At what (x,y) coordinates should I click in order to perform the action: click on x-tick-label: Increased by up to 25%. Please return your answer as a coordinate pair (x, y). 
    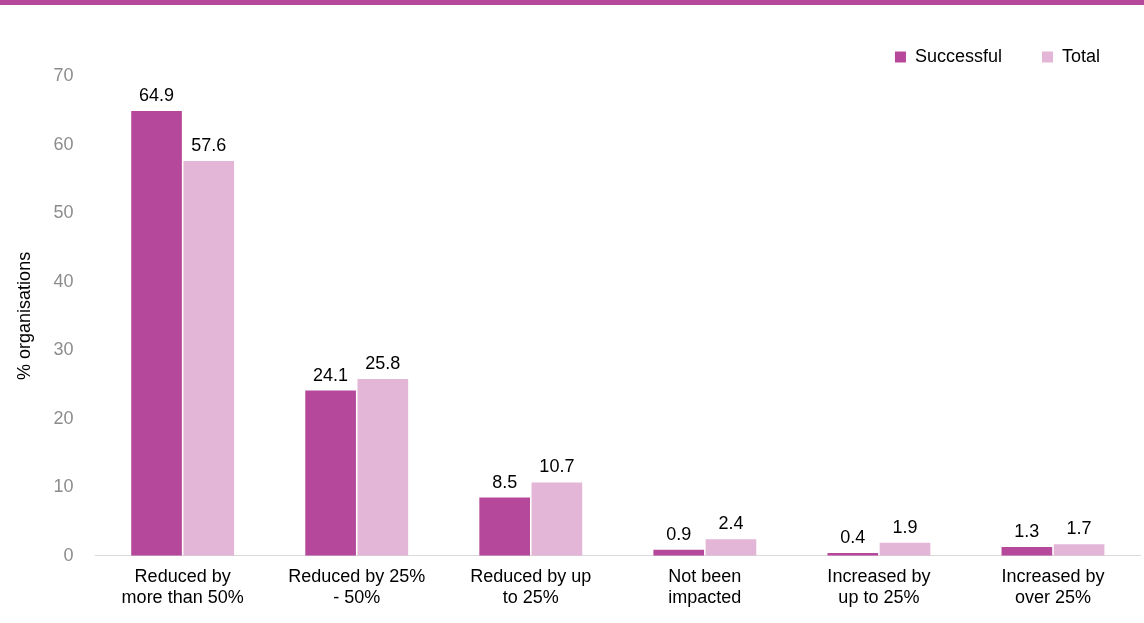
    Looking at the image, I should click on (879, 586).